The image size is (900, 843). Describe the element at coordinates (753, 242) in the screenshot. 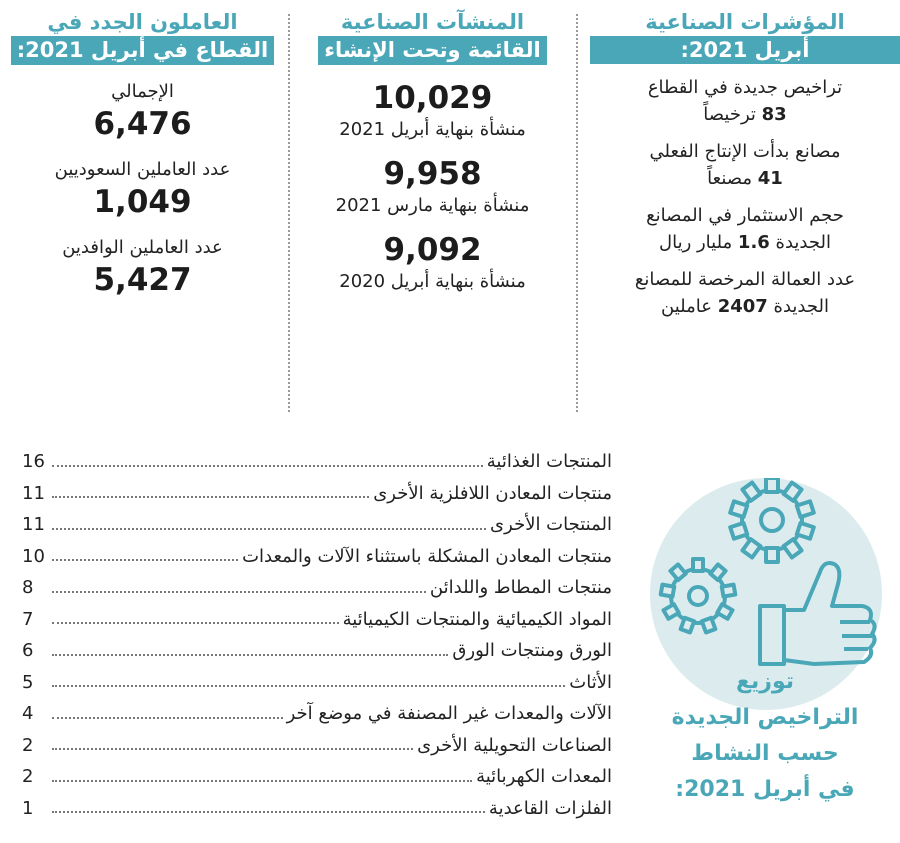

I see `indicator-number: 1.6` at that location.